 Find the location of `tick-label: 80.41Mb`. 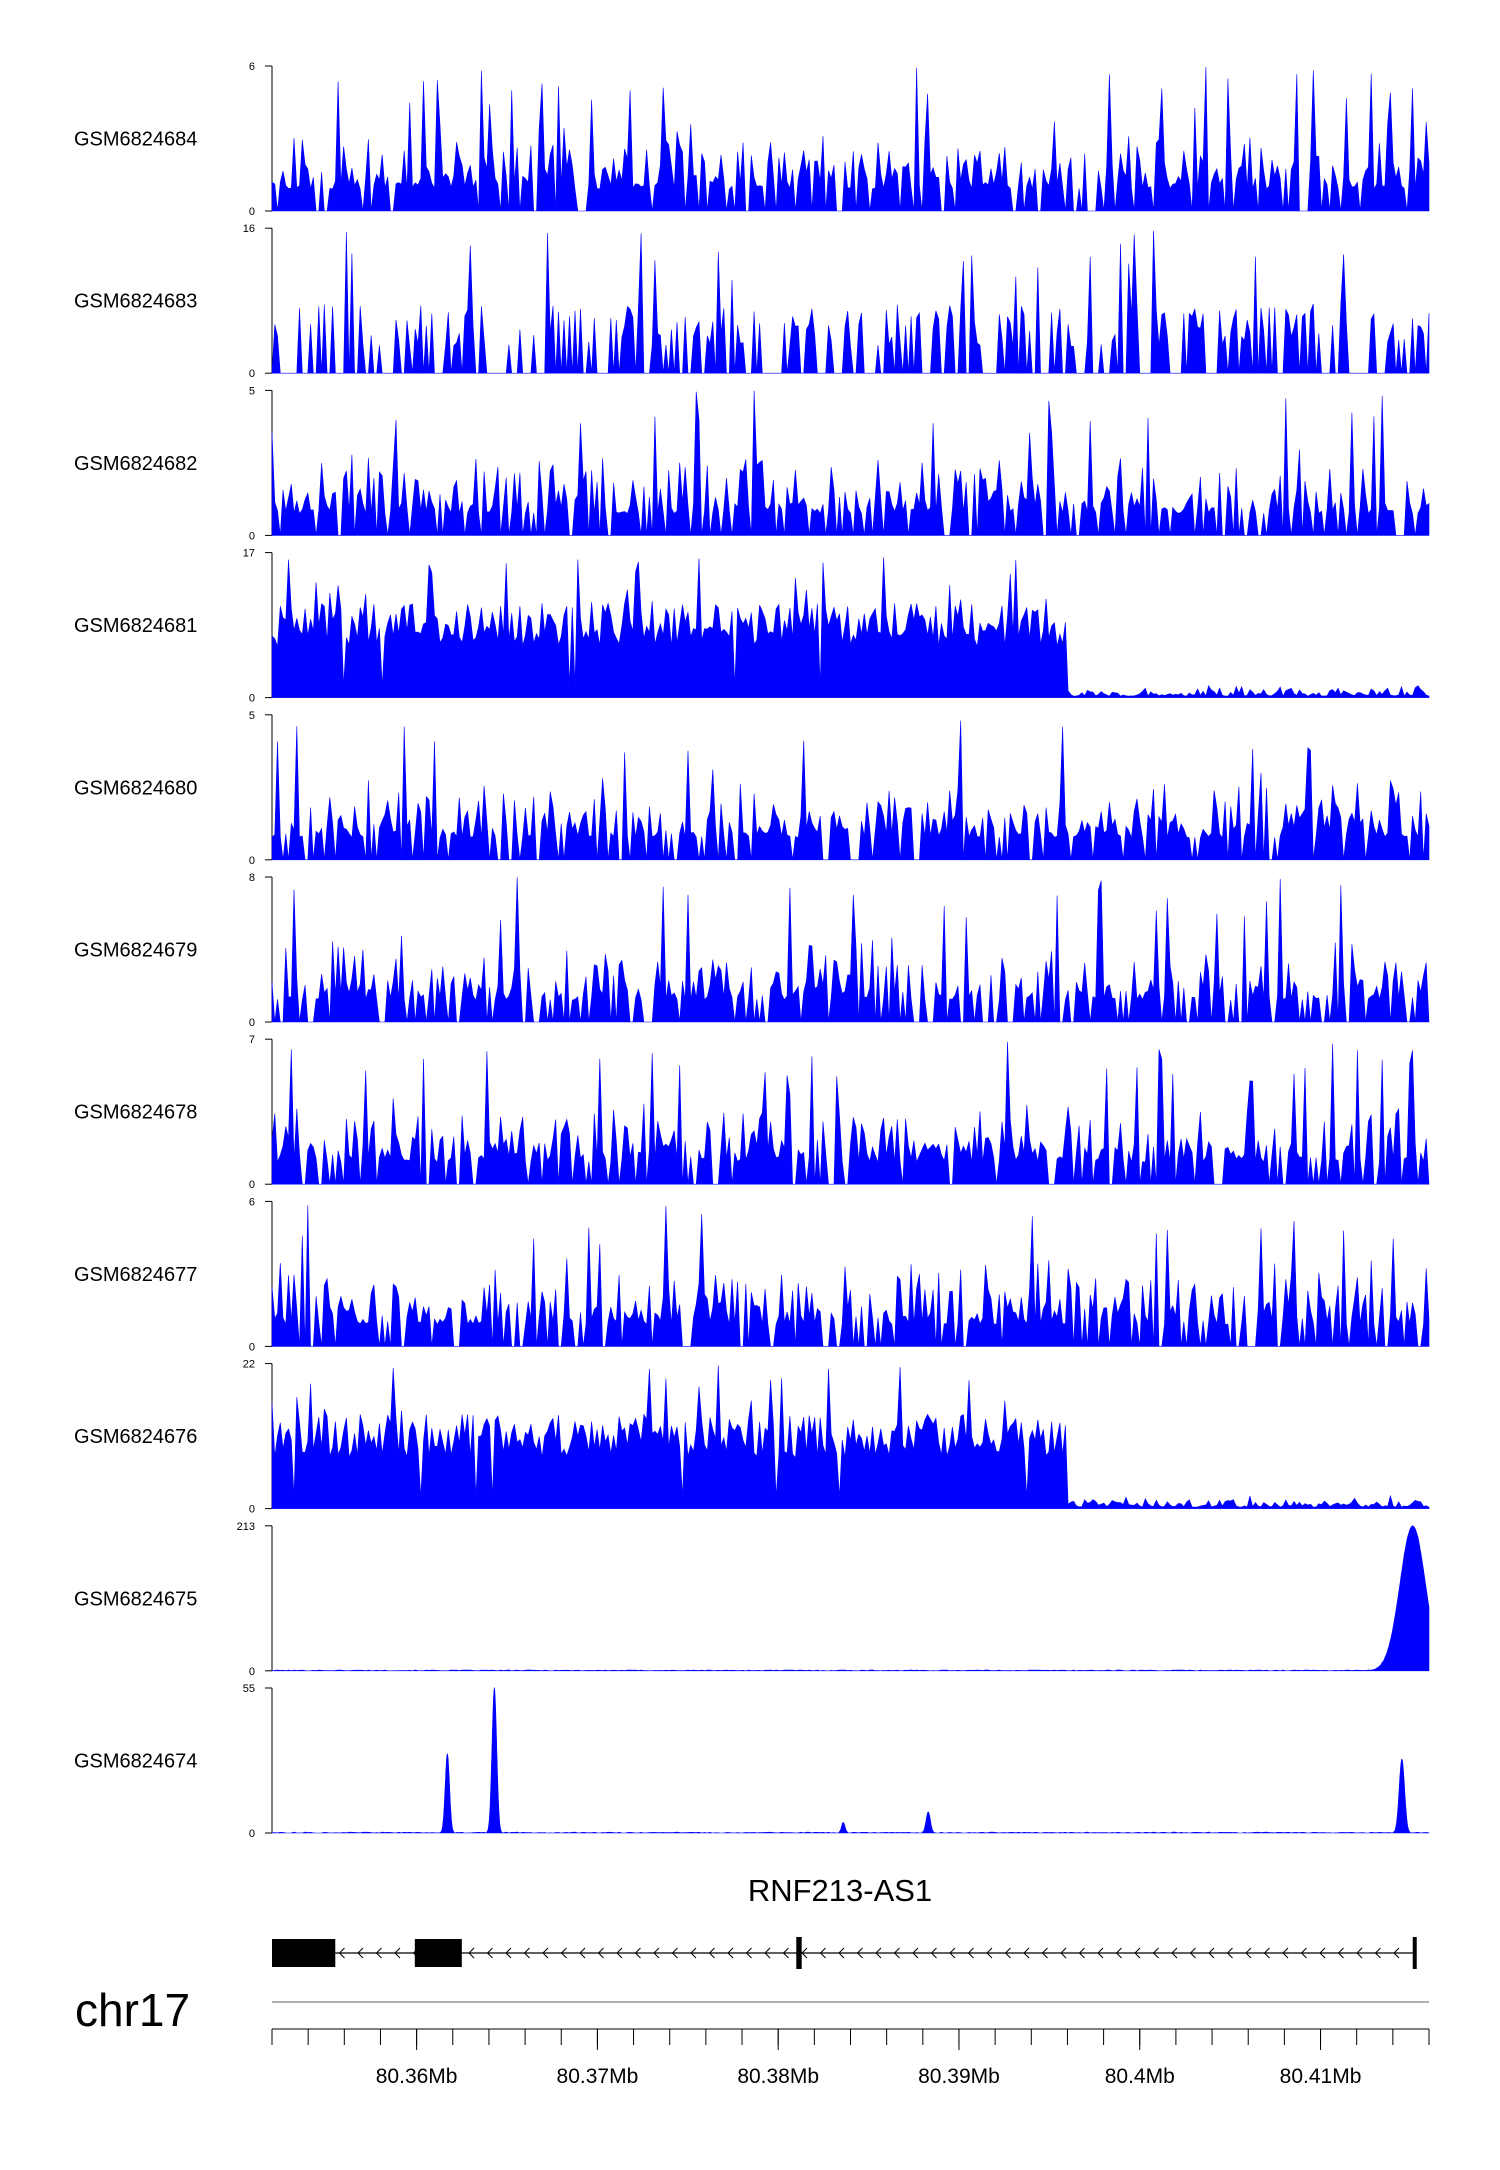

tick-label: 80.41Mb is located at coordinates (1321, 2076).